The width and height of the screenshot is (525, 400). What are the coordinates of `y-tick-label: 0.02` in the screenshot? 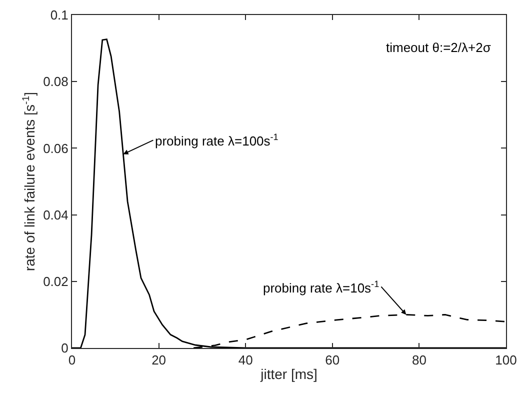 It's located at (55, 281).